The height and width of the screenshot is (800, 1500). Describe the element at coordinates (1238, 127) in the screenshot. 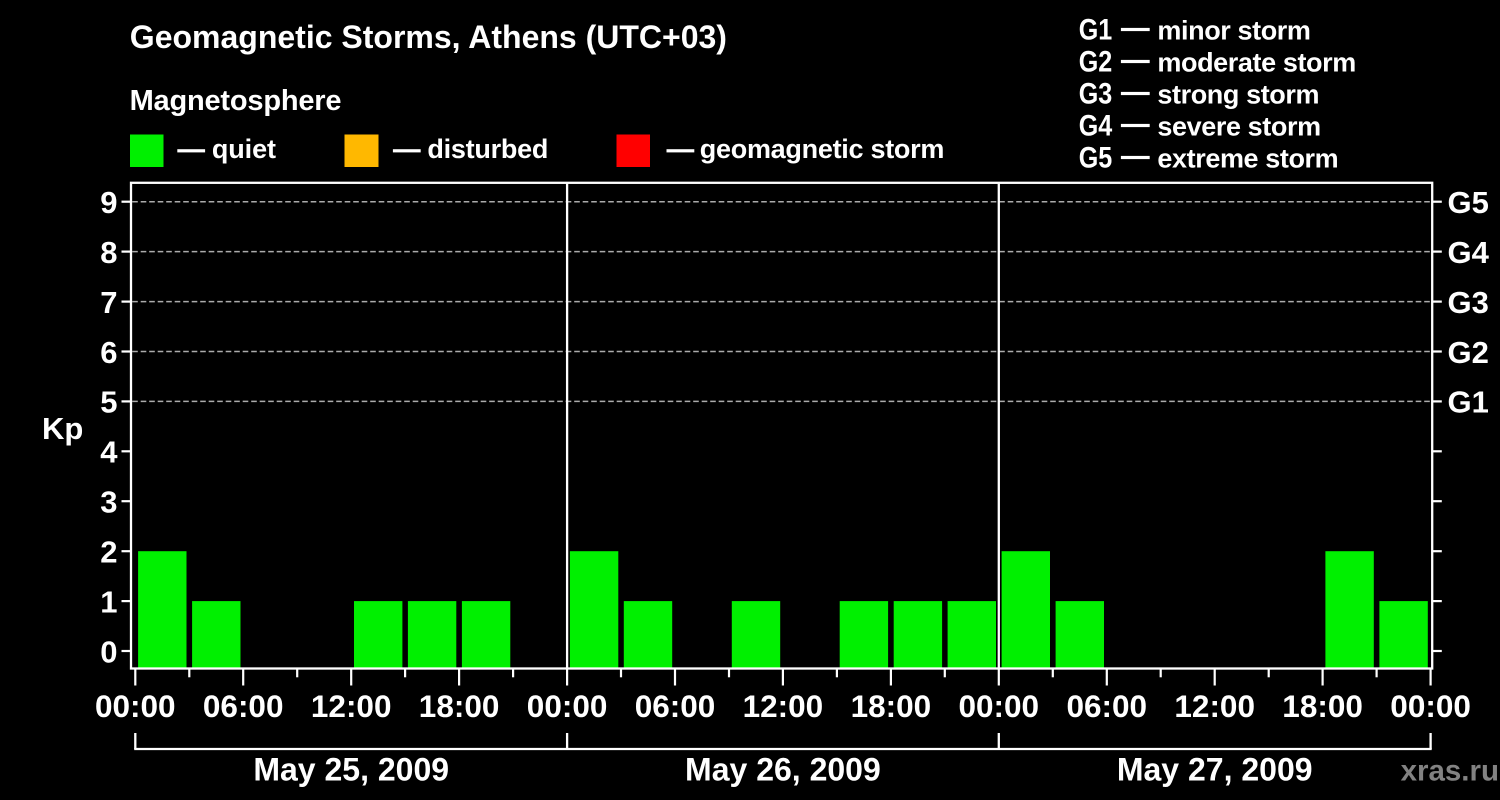

I see `svg-text: severe storm` at that location.